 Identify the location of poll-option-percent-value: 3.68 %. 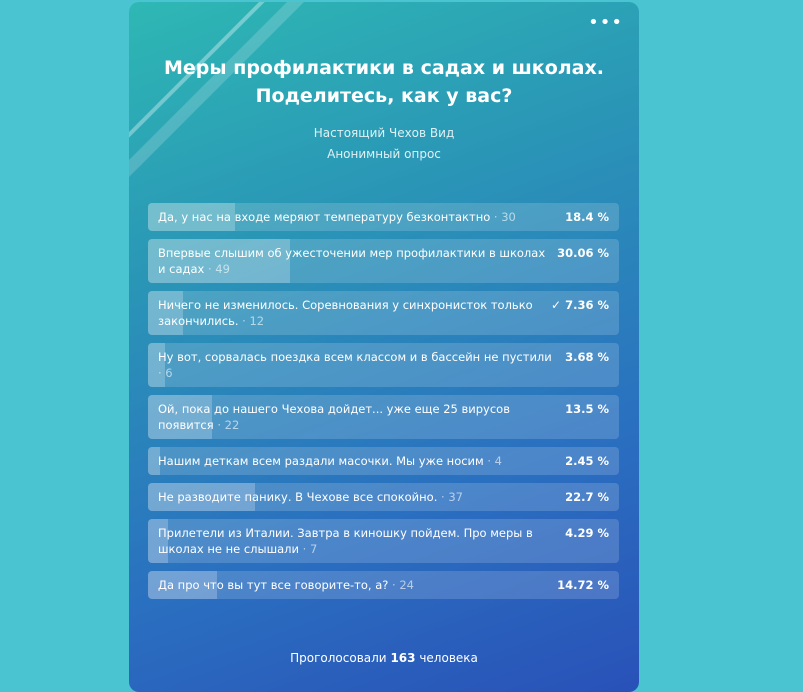
(587, 357).